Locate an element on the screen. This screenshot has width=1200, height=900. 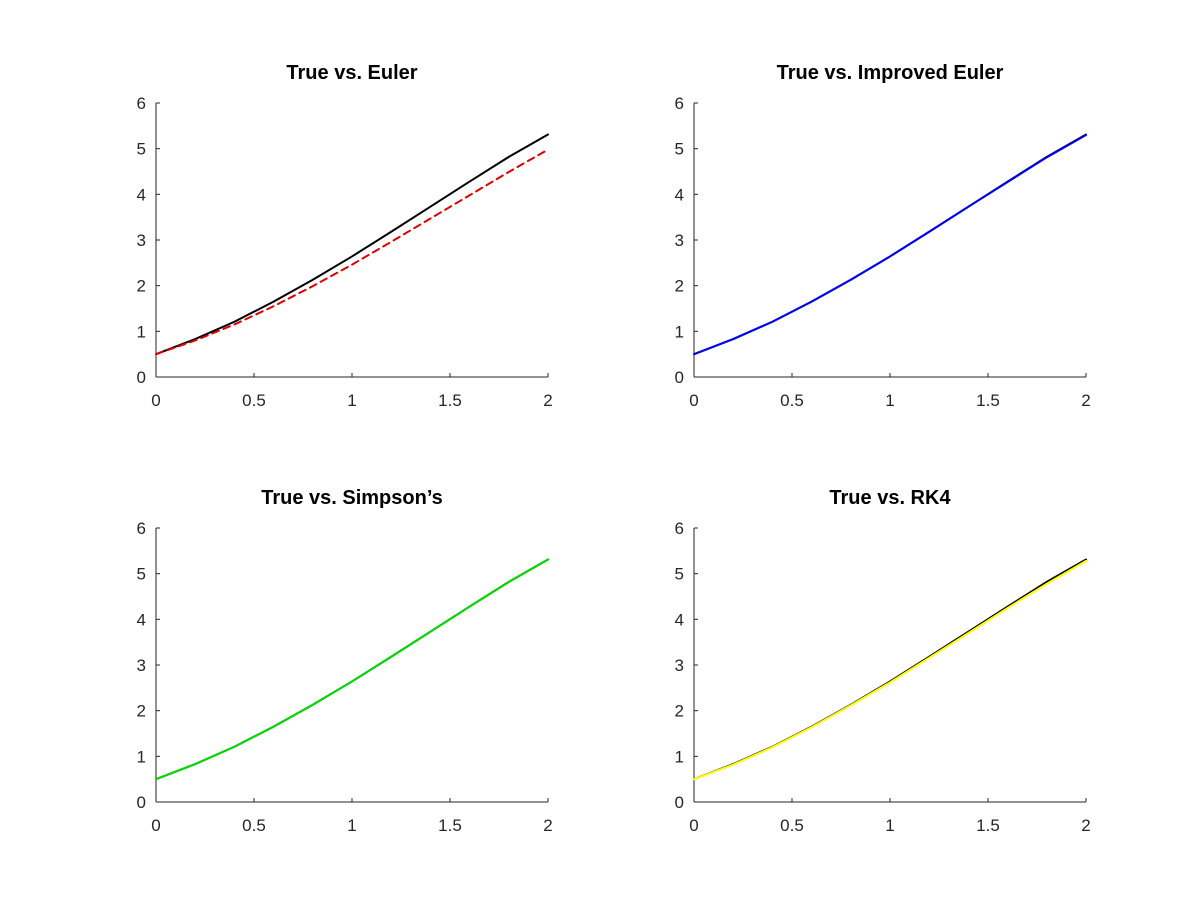
chart-panel-1: True vs. Euler 0 0.5 1 1.5 2 0 1 2 3 4 5 6 is located at coordinates (345, 236).